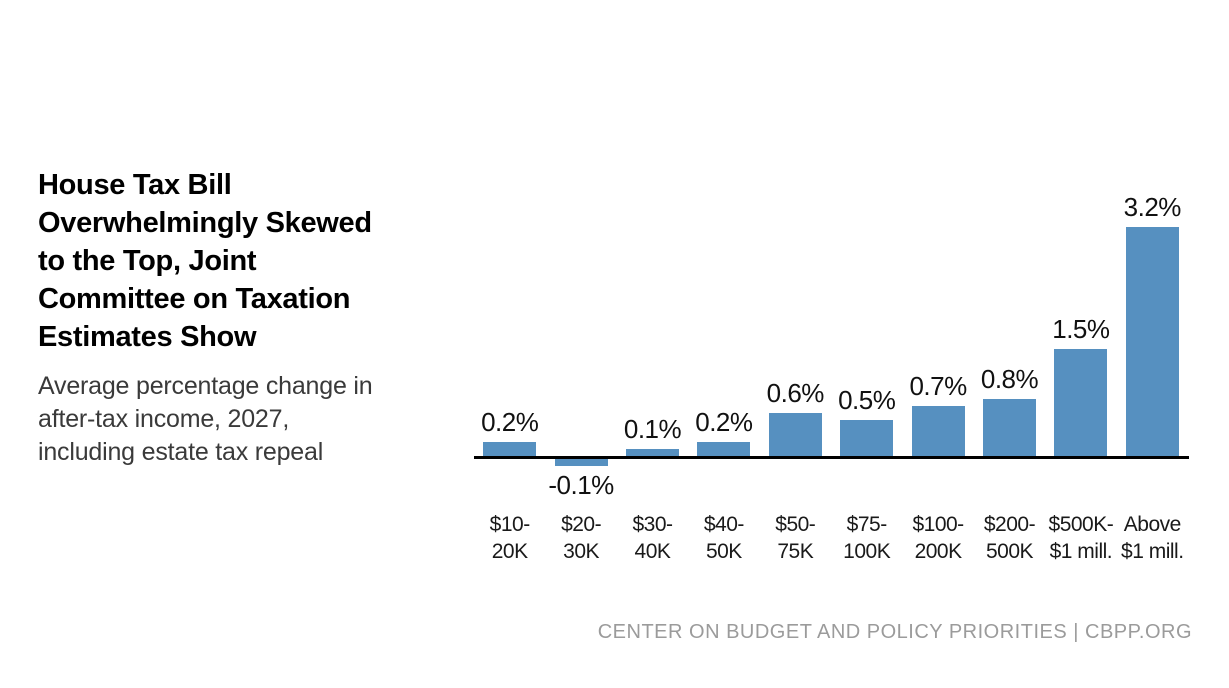  What do you see at coordinates (1009, 379) in the screenshot?
I see `bar-value-label: 0.8%` at bounding box center [1009, 379].